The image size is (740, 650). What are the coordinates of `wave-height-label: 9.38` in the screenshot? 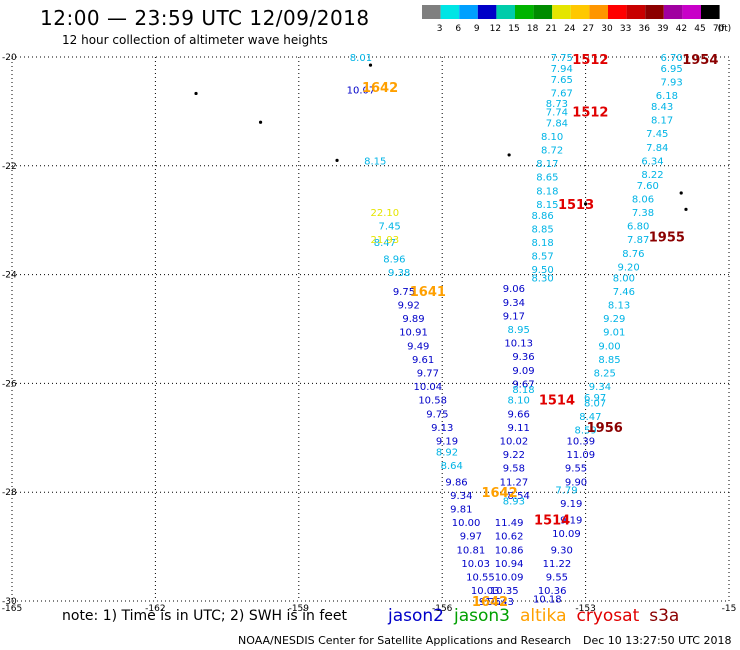 It's located at (399, 273).